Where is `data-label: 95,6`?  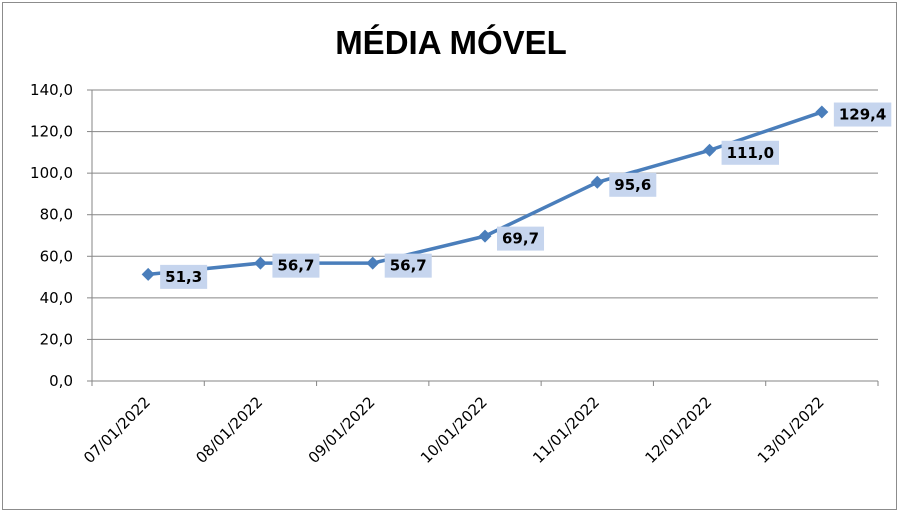 data-label: 95,6 is located at coordinates (633, 184).